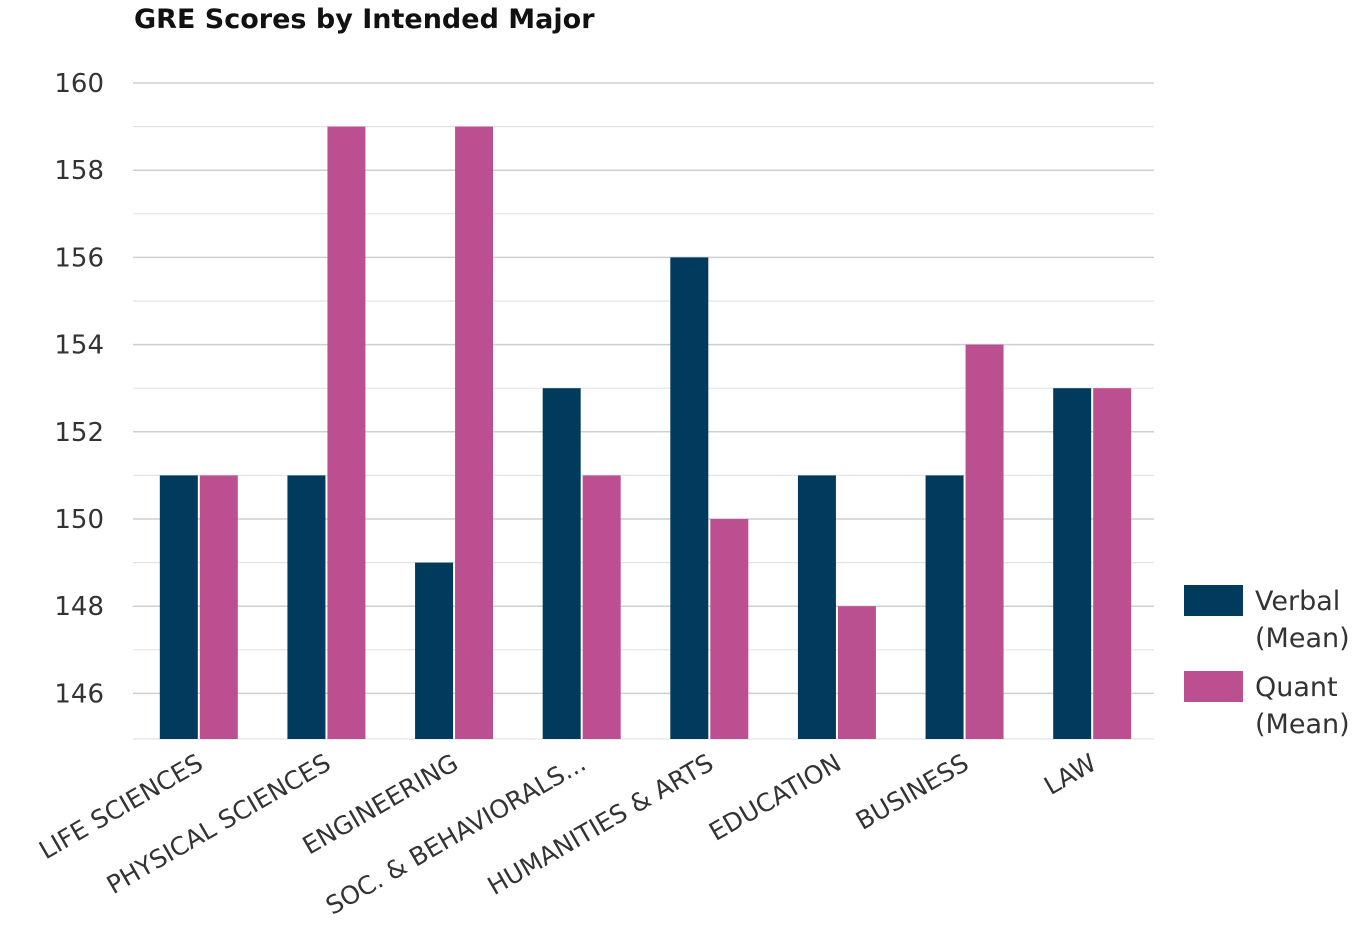 Image resolution: width=1360 pixels, height=946 pixels. What do you see at coordinates (1070, 774) in the screenshot?
I see `x-tick-label: LAW` at bounding box center [1070, 774].